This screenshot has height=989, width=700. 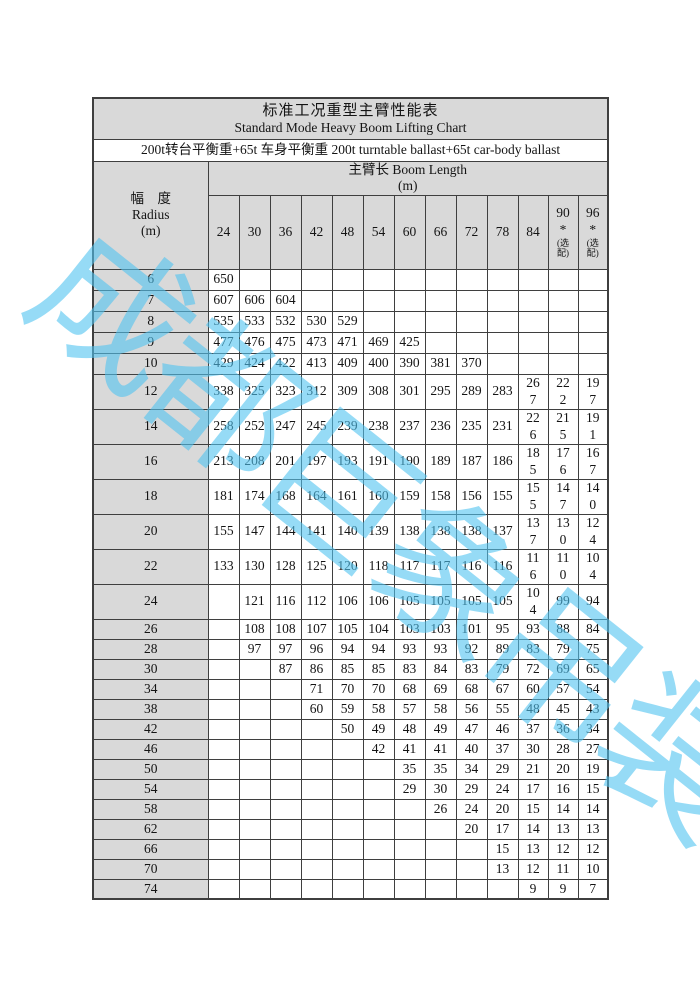 What do you see at coordinates (409, 709) in the screenshot?
I see `load-capacity-cell: 57` at bounding box center [409, 709].